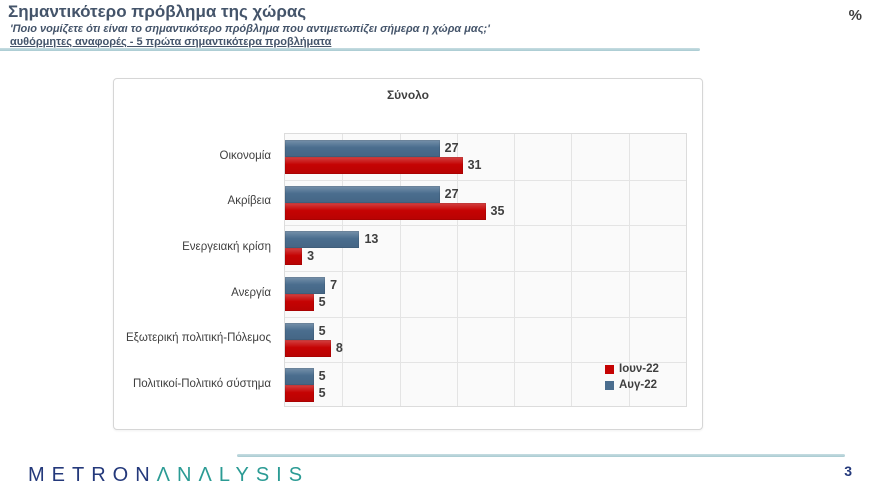 The height and width of the screenshot is (495, 880). Describe the element at coordinates (314, 348) in the screenshot. I see `bar-Ιουν-22: 8` at that location.